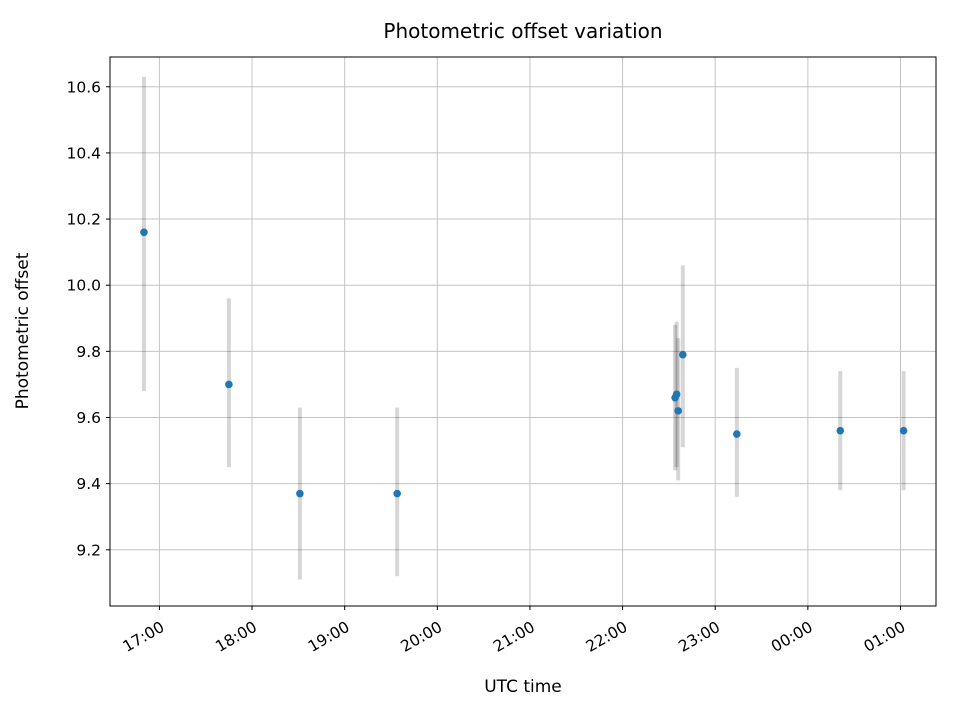  I want to click on y-tick-label: 9.6, so click(88, 418).